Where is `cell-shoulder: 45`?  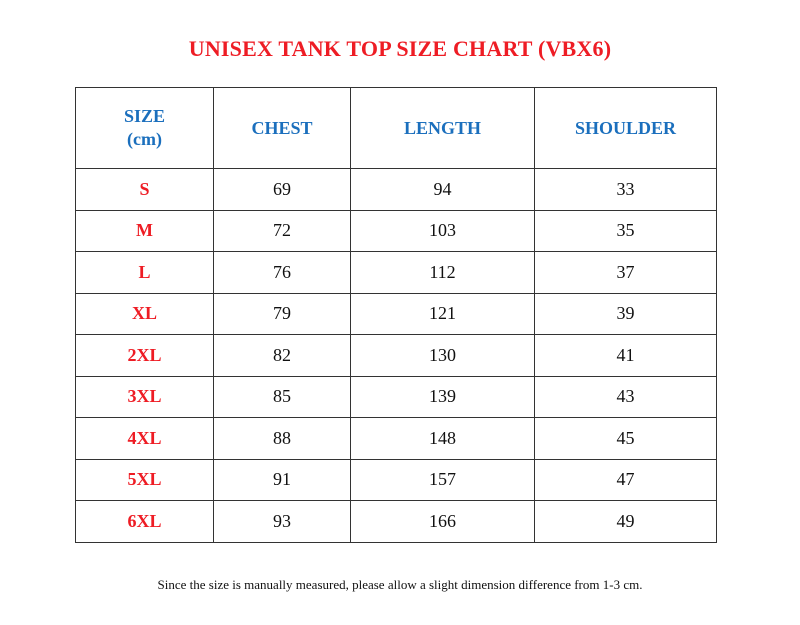 cell-shoulder: 45 is located at coordinates (625, 438).